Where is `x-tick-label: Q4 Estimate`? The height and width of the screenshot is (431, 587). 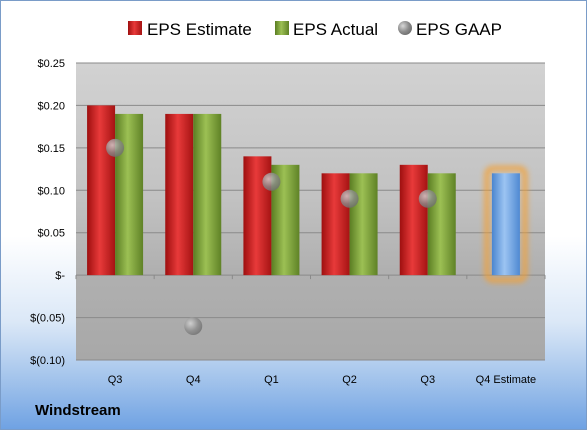 x-tick-label: Q4 Estimate is located at coordinates (506, 380).